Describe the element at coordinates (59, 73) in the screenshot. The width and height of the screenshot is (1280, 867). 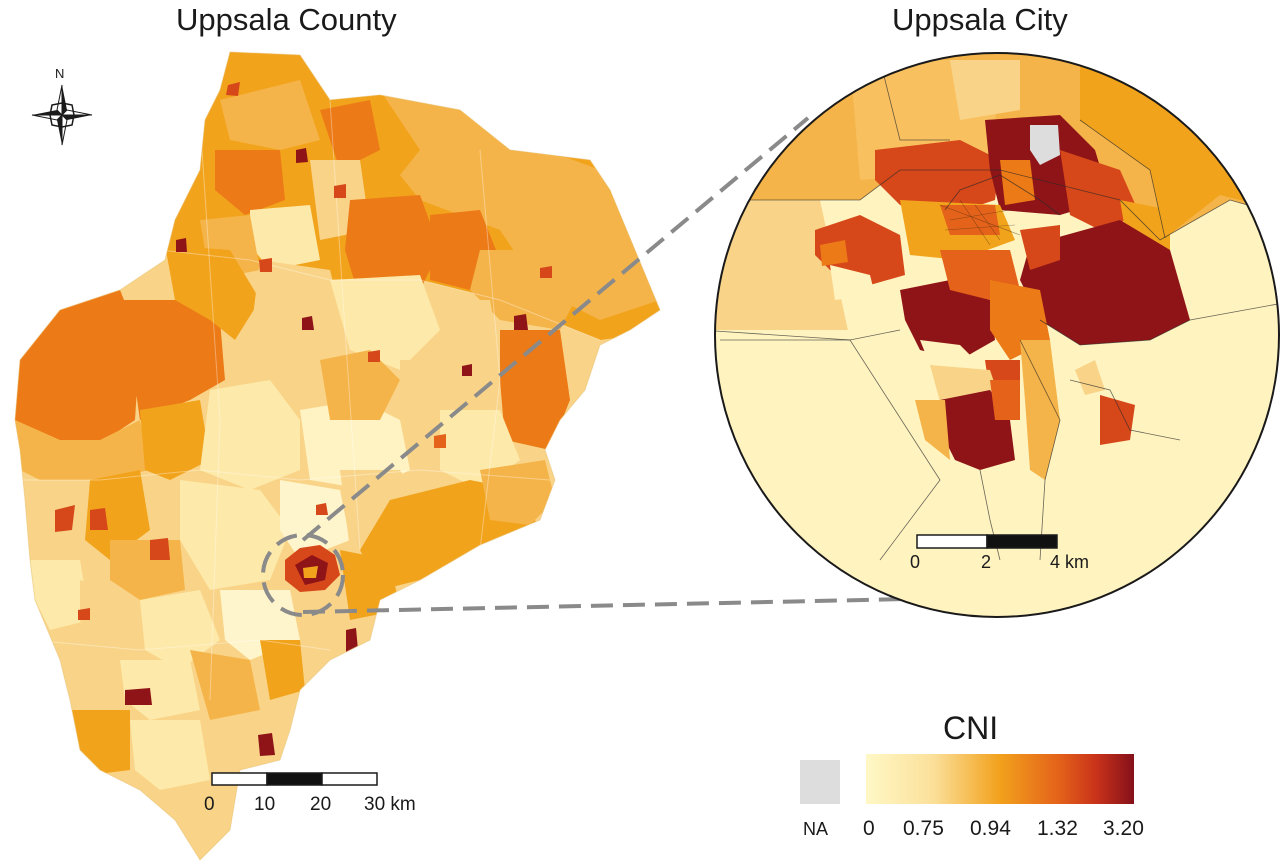
I see `north-label: N` at that location.